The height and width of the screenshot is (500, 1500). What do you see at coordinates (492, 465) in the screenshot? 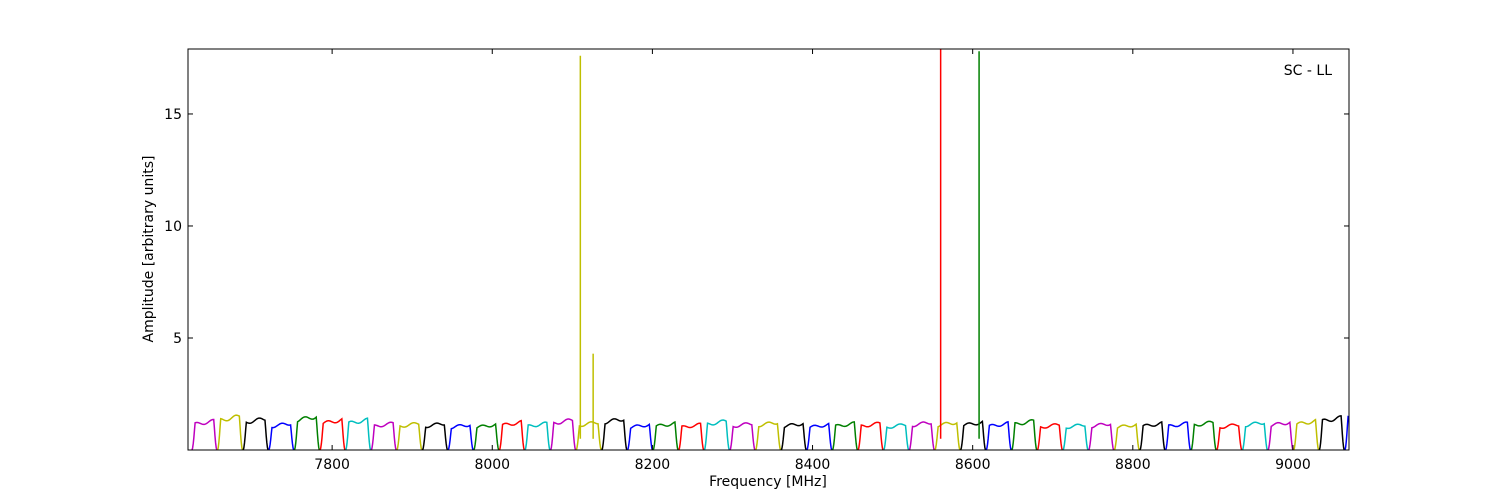
I see `x-tick-label: 8000` at bounding box center [492, 465].